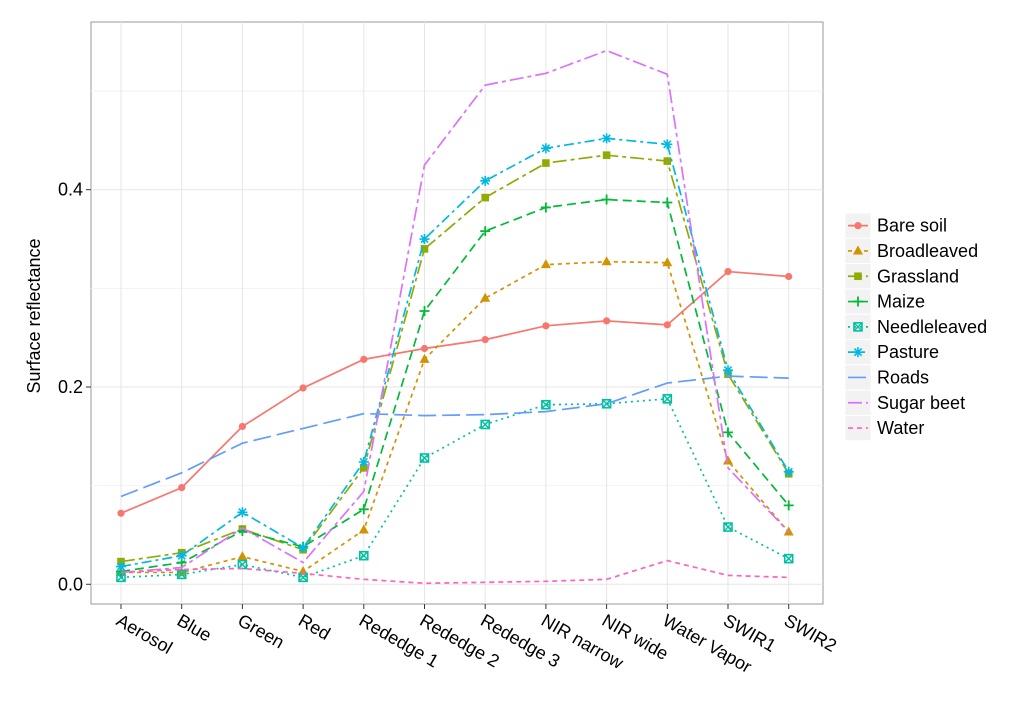  Describe the element at coordinates (911, 251) in the screenshot. I see `legend-item: Broadleaved` at that location.